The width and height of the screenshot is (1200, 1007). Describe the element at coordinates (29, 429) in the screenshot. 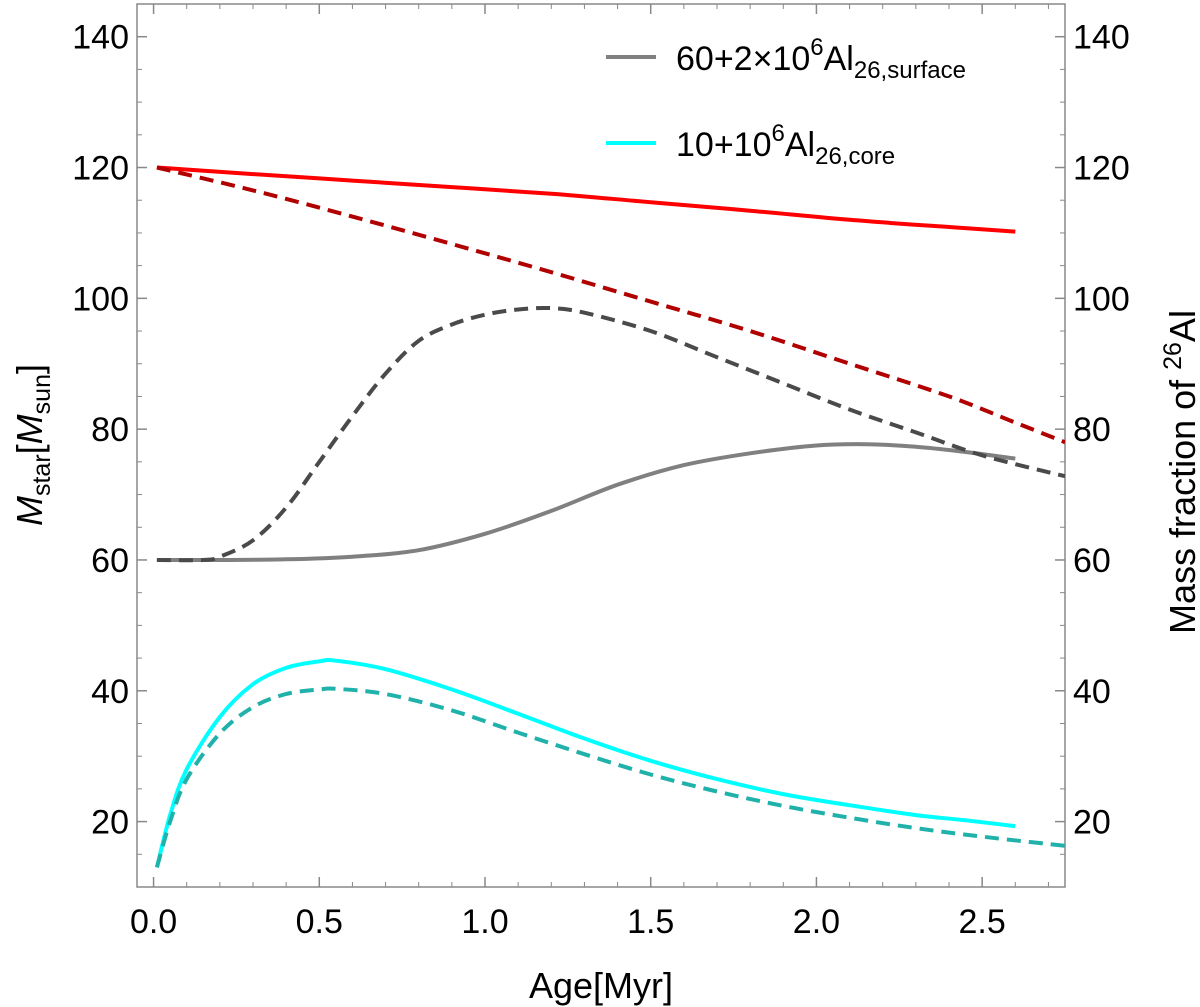

I see `y-left-italic-m2: M` at that location.